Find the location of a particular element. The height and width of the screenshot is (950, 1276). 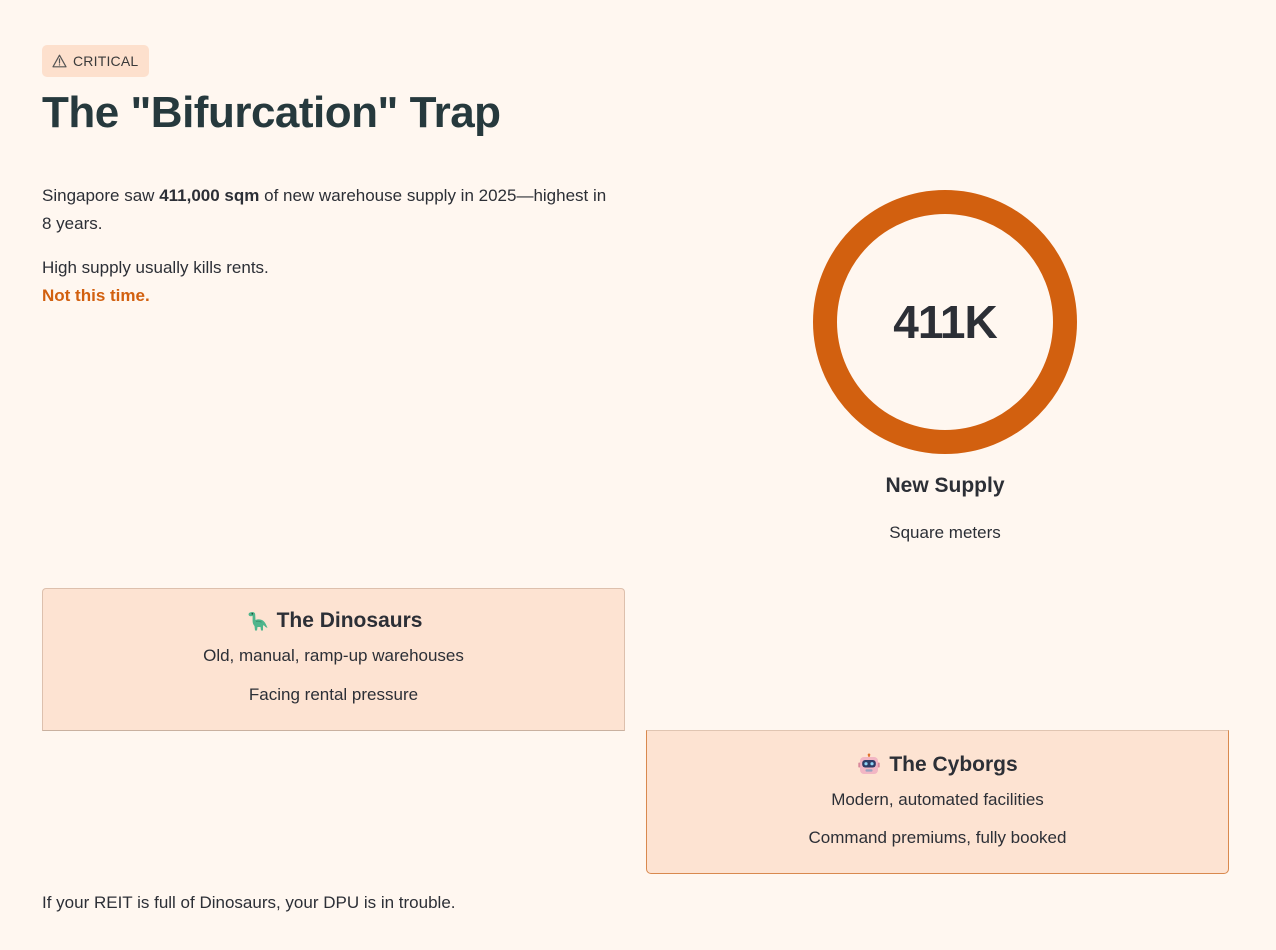

badge-label: CRITICAL is located at coordinates (106, 61).